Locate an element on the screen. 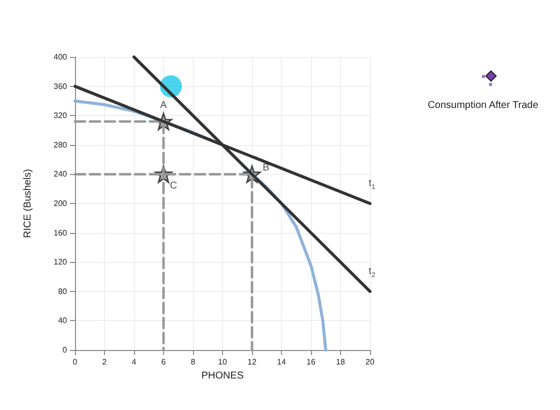 Image resolution: width=560 pixels, height=410 pixels. y-tick-label: 40 is located at coordinates (63, 321).